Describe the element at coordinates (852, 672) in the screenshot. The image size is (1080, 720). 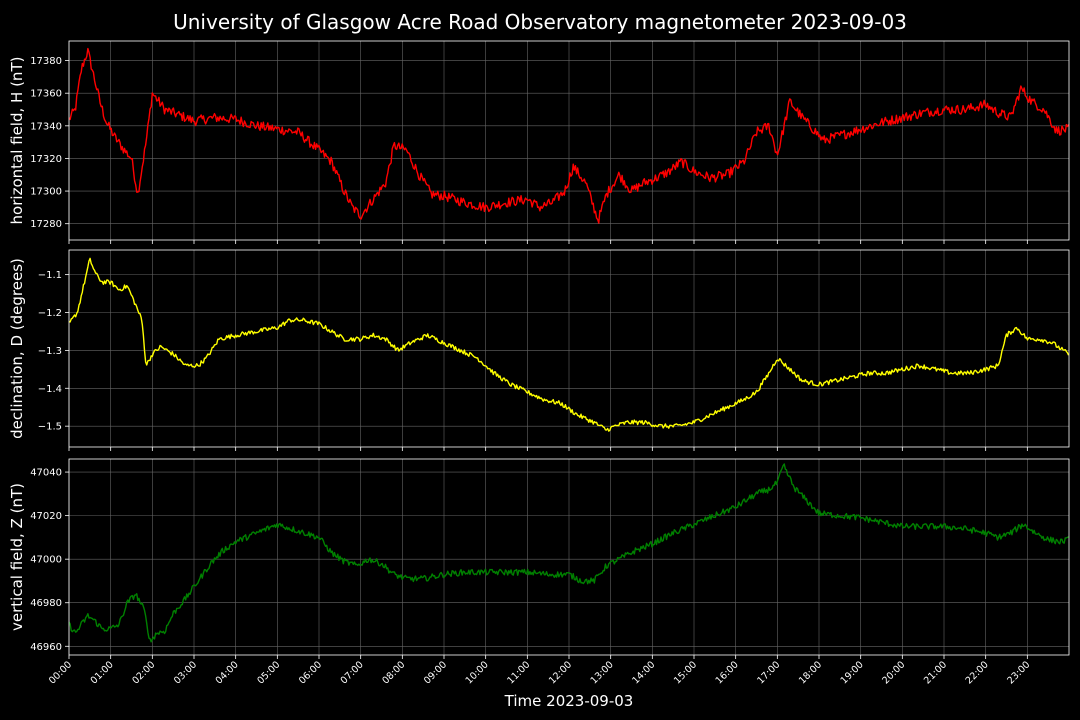
I see `x-tick-label: 19:00` at that location.